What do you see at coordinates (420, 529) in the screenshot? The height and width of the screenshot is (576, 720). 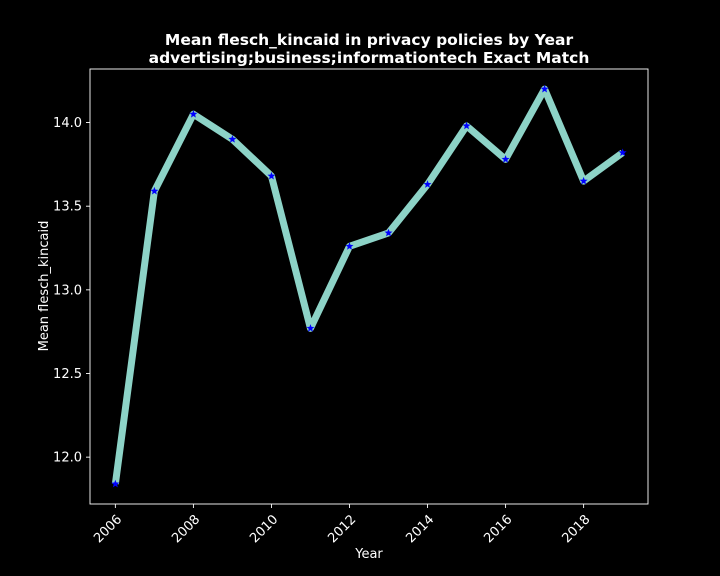 I see `x-tick-label: 2014` at bounding box center [420, 529].